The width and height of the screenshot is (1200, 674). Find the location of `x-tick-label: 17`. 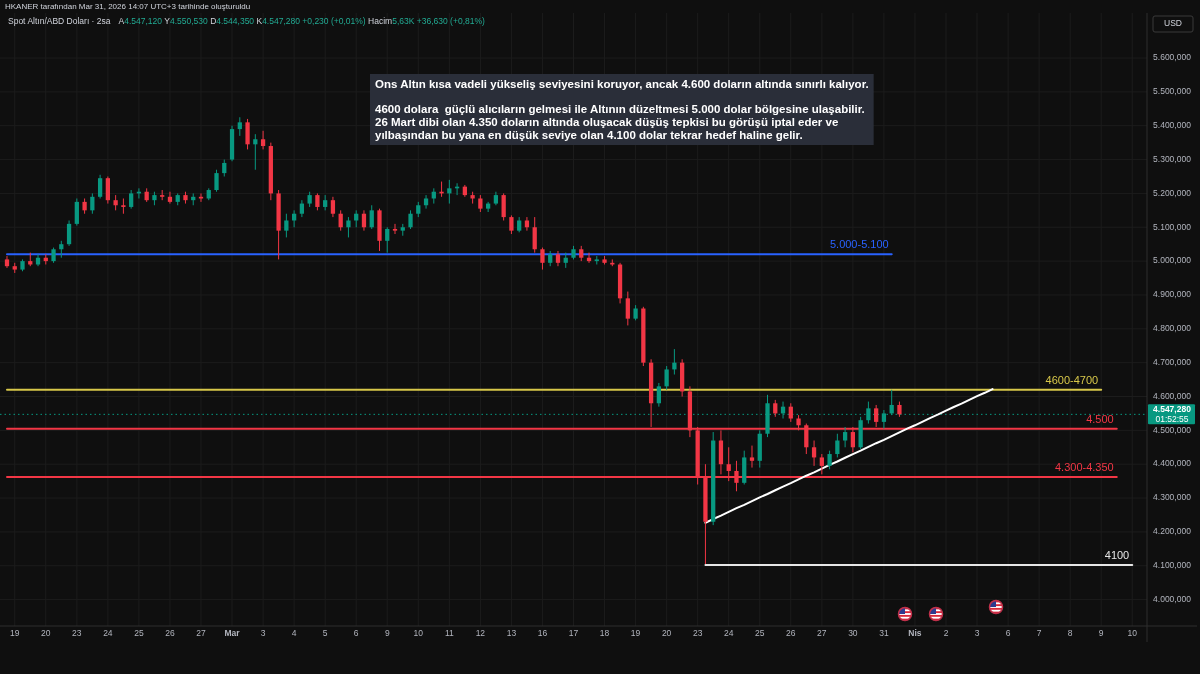

x-tick-label: 17 is located at coordinates (573, 633).